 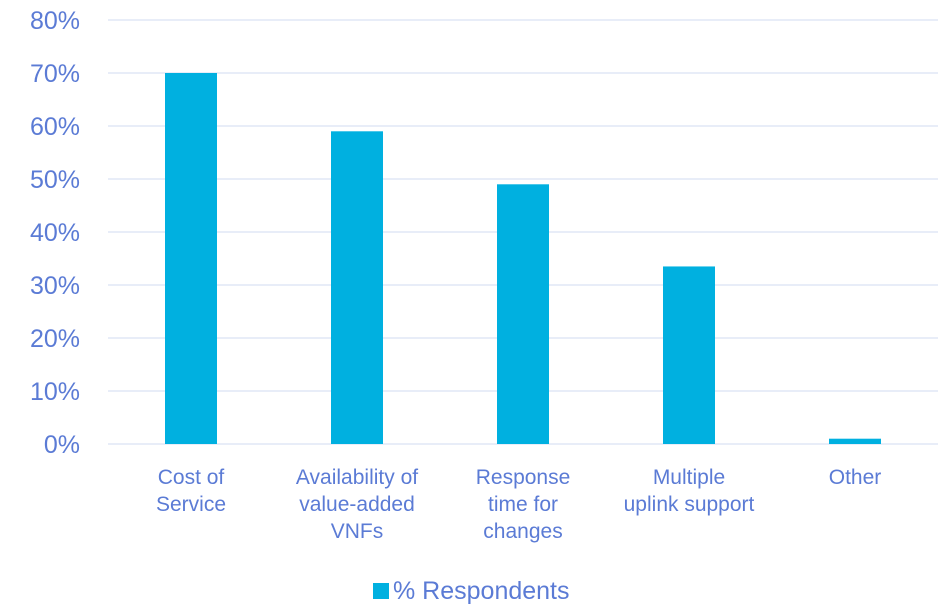 I want to click on x-category-label-line: uplink support, so click(x=689, y=504).